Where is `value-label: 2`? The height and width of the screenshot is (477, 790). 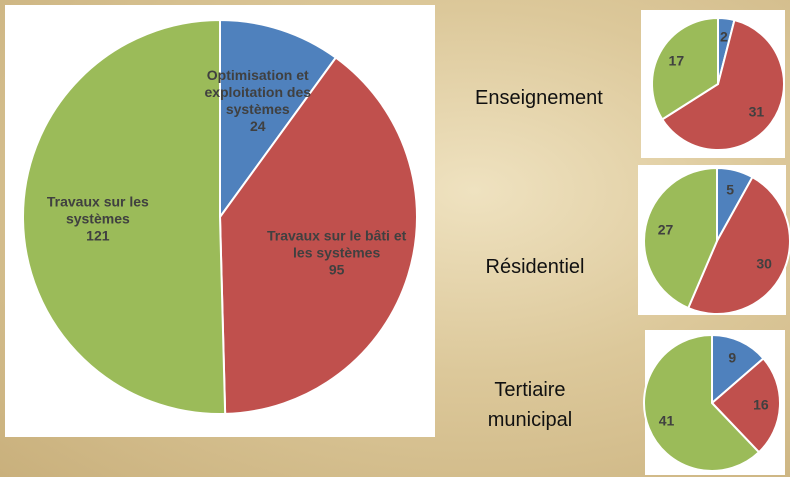 value-label: 2 is located at coordinates (724, 36).